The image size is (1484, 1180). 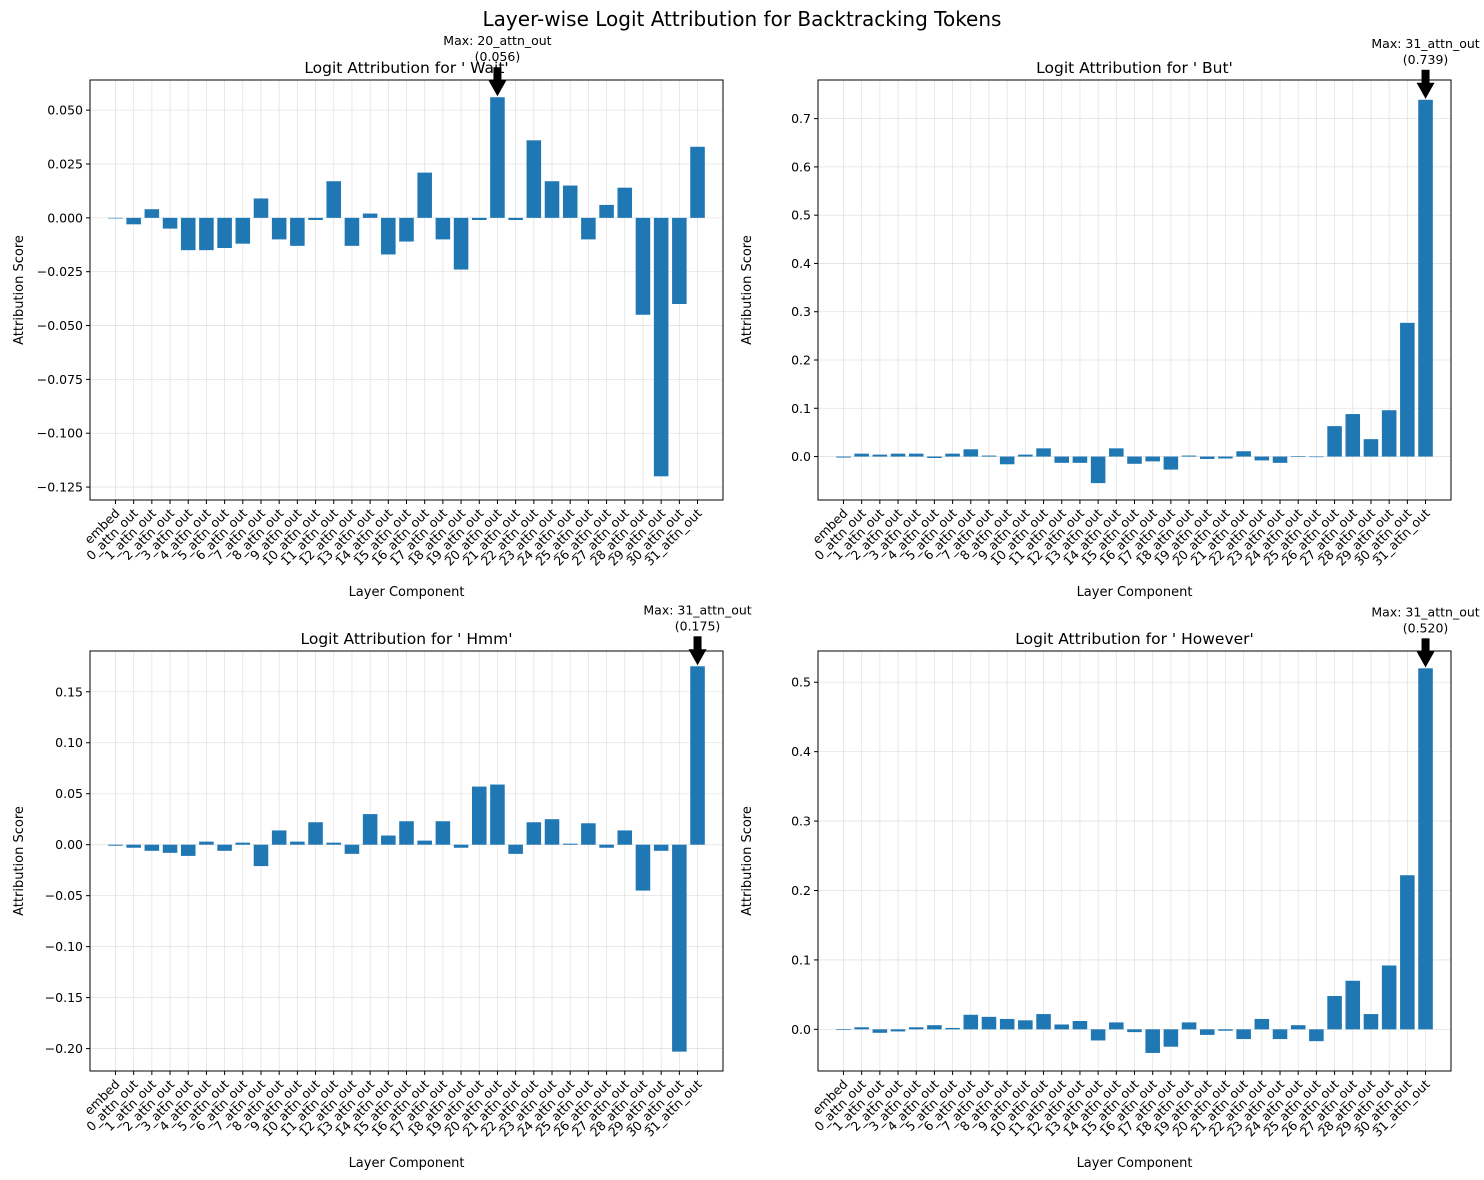 What do you see at coordinates (801, 360) in the screenshot?
I see `y-tick-label: 0.2` at bounding box center [801, 360].